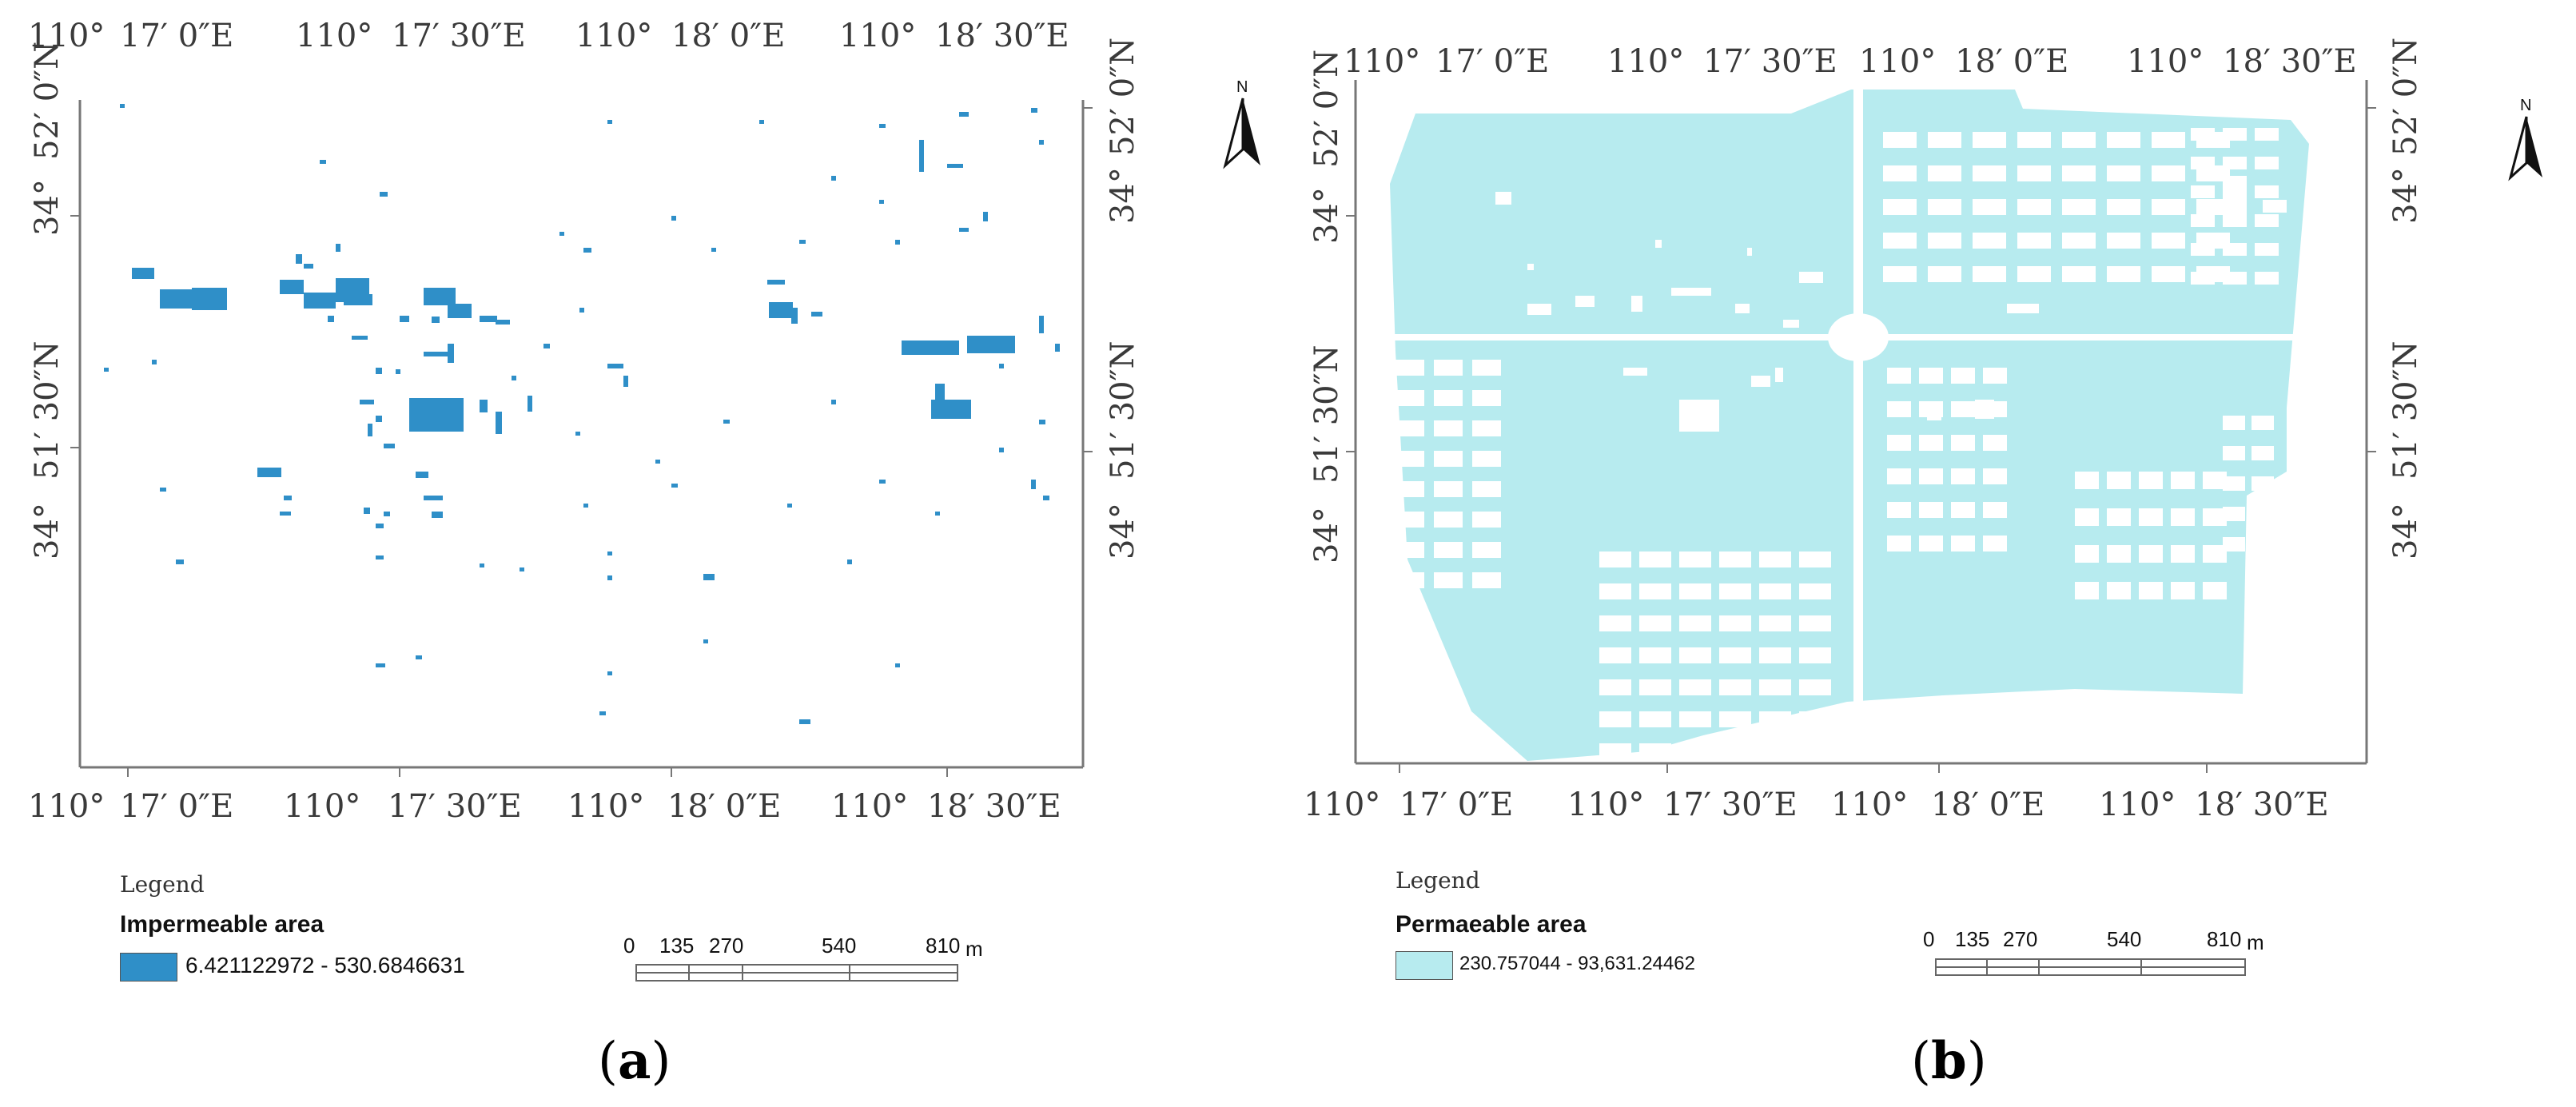 The height and width of the screenshot is (1107, 2576). Describe the element at coordinates (1870, 805) in the screenshot. I see `bottom-label-3-deg: 110°` at that location.